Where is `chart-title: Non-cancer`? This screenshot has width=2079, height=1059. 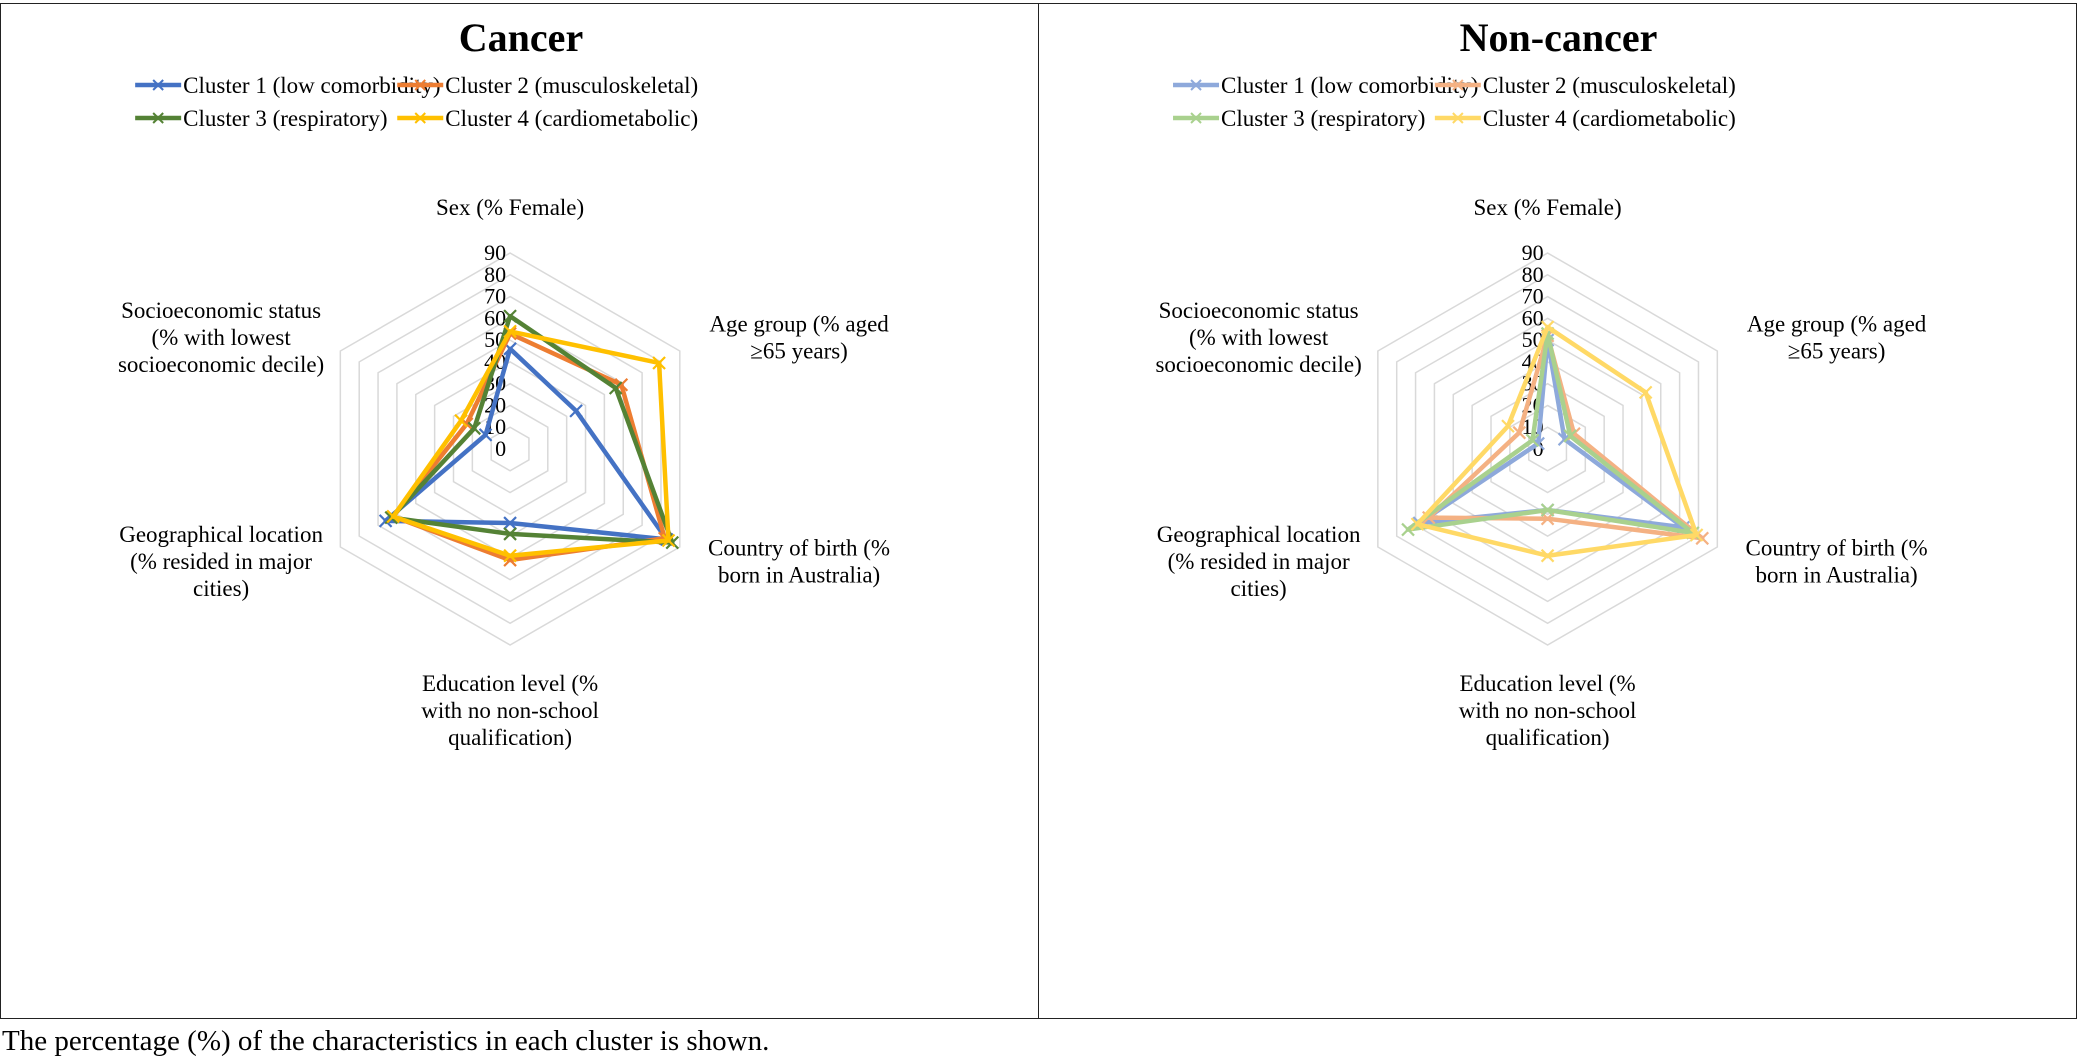 chart-title: Non-cancer is located at coordinates (1559, 37).